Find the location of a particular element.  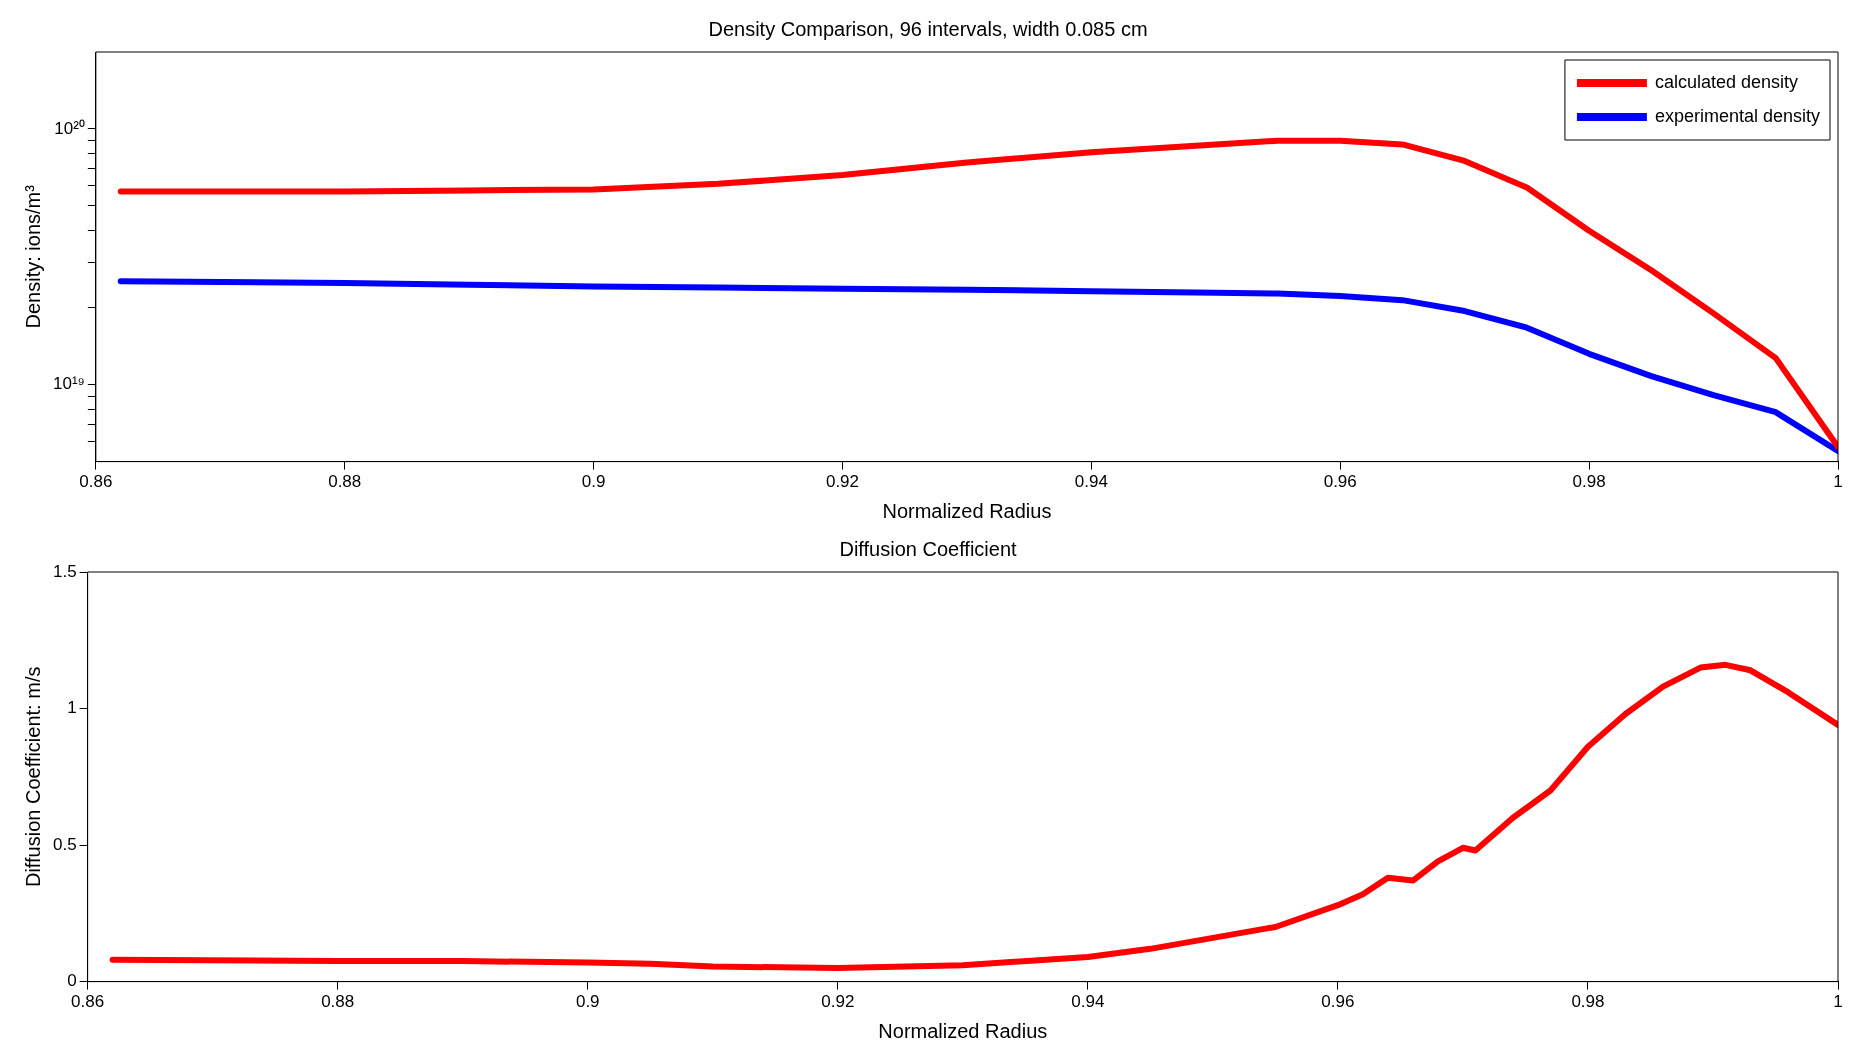

chart-title: Density Comparison, 96 intervals, width 0.085 cm is located at coordinates (928, 28).